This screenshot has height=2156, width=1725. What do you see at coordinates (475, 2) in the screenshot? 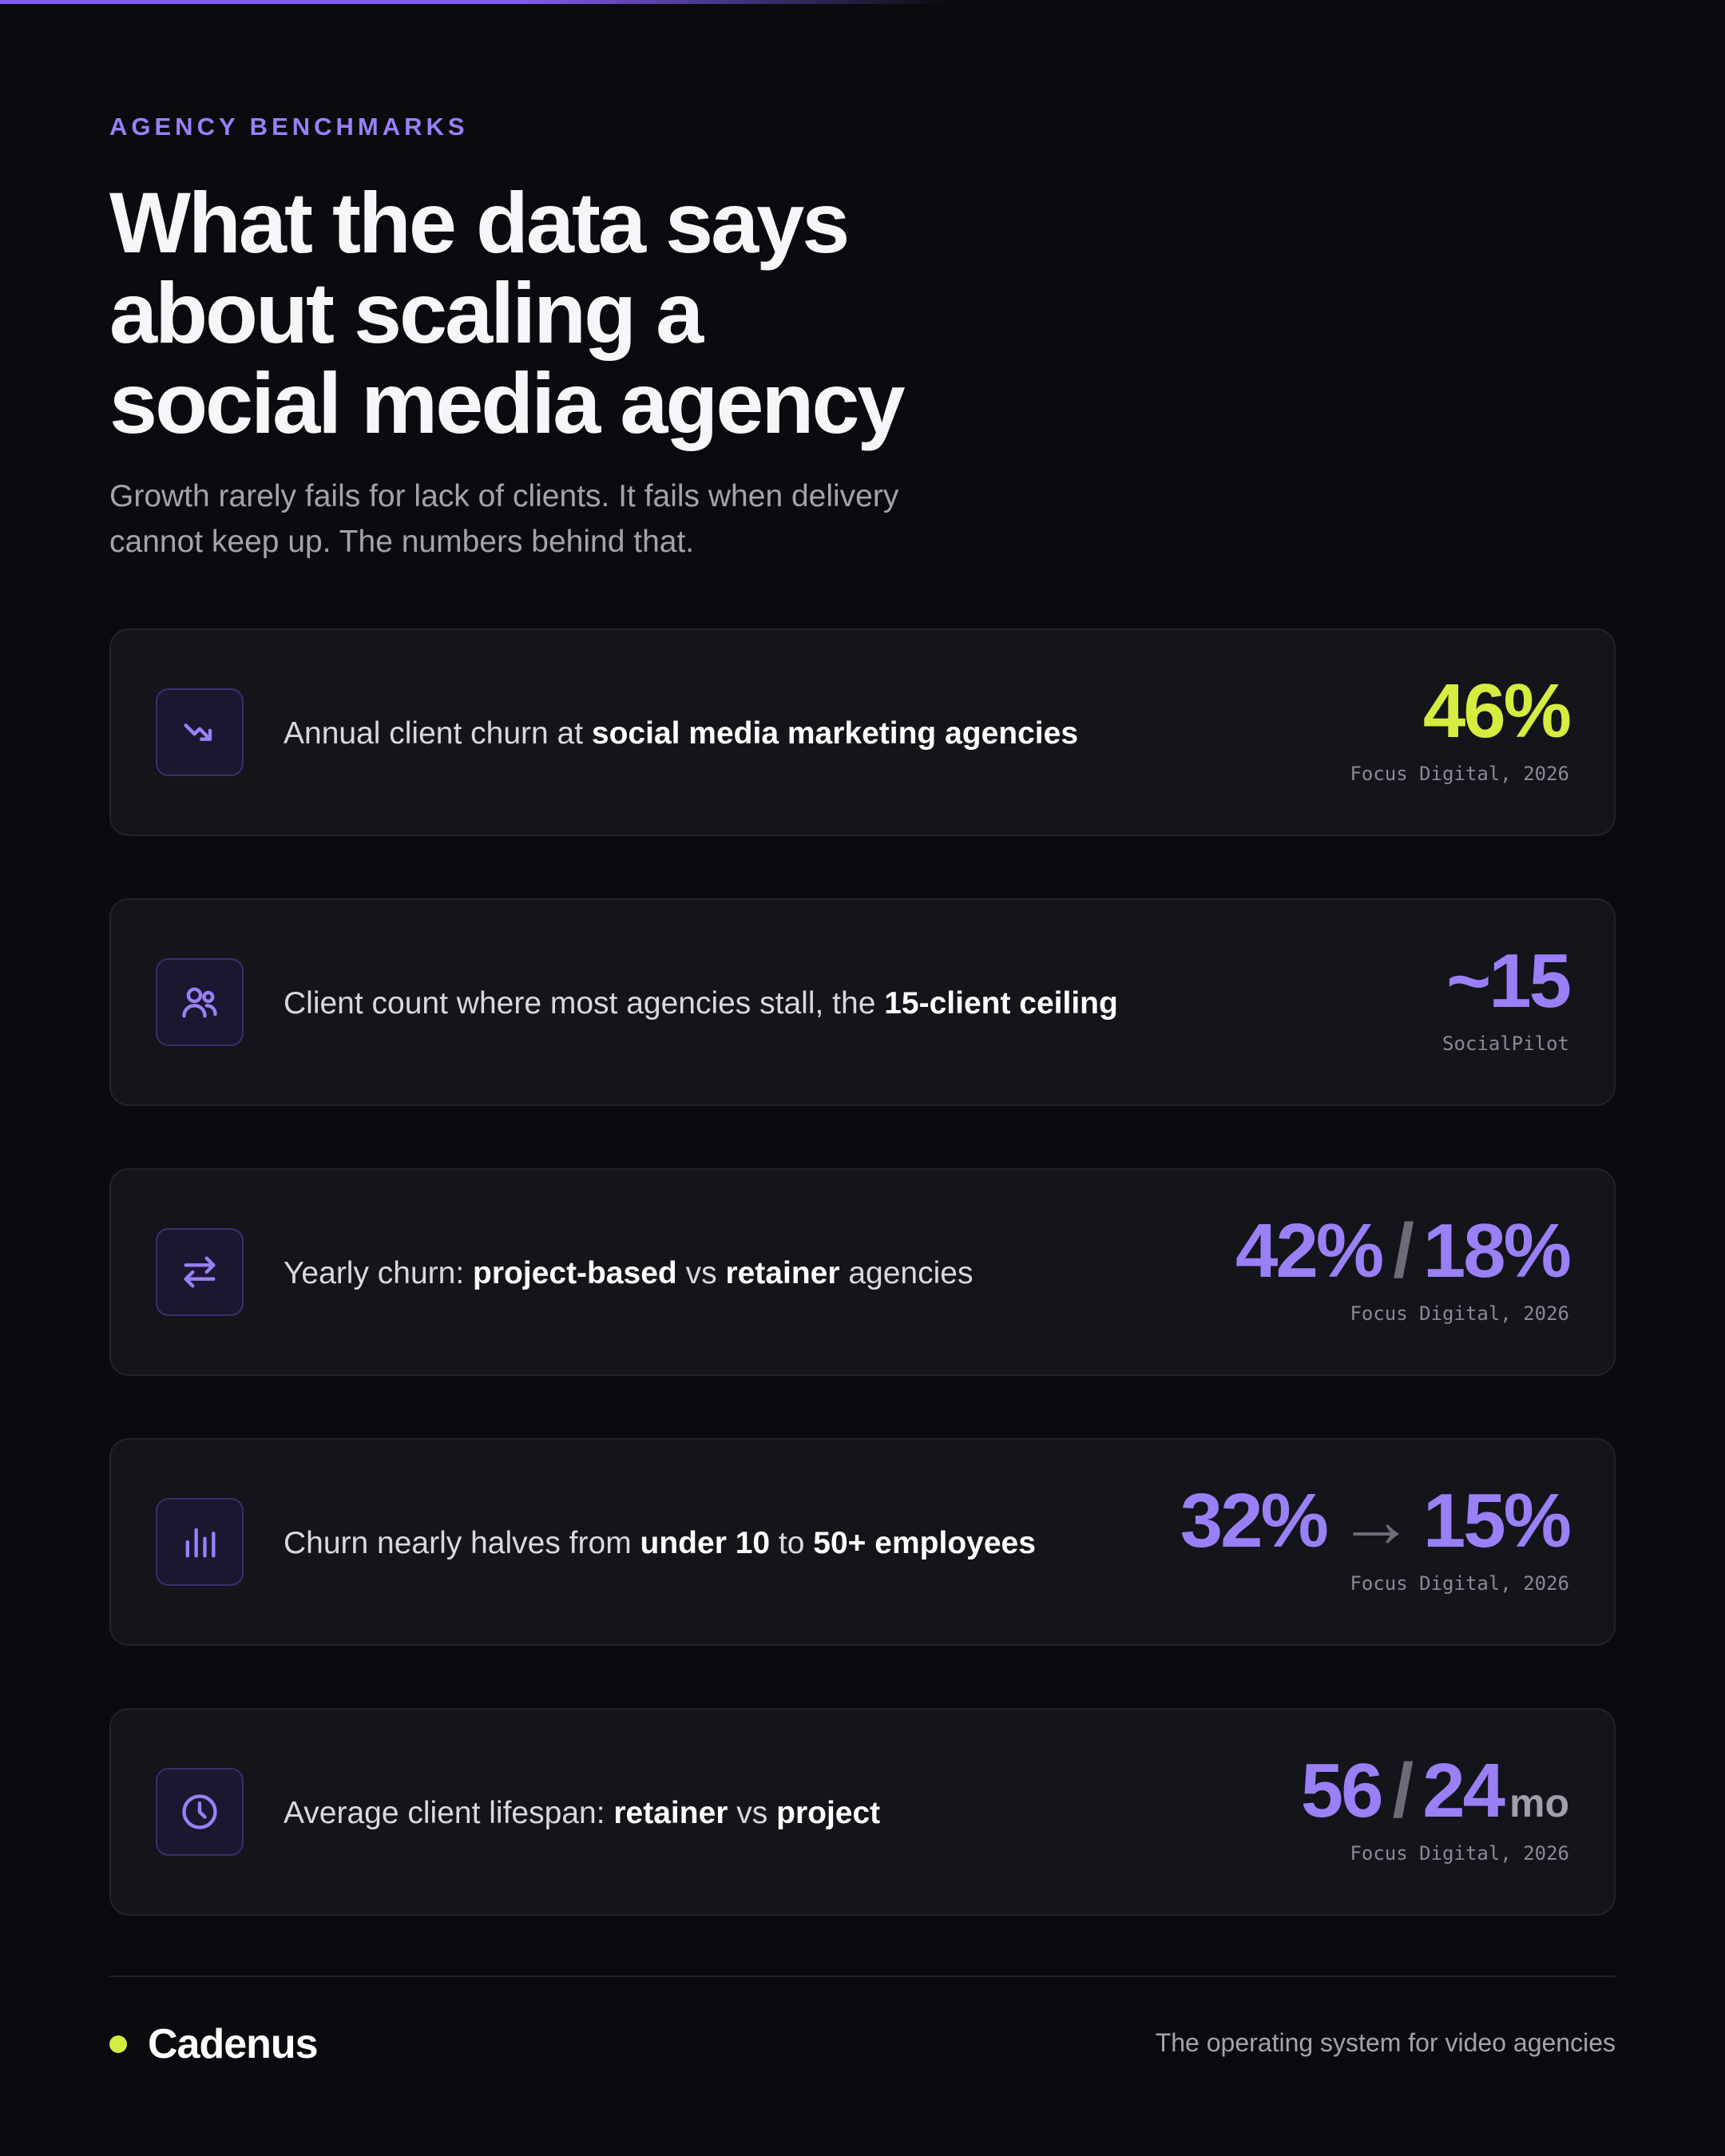
I see `top-accent-bar` at bounding box center [475, 2].